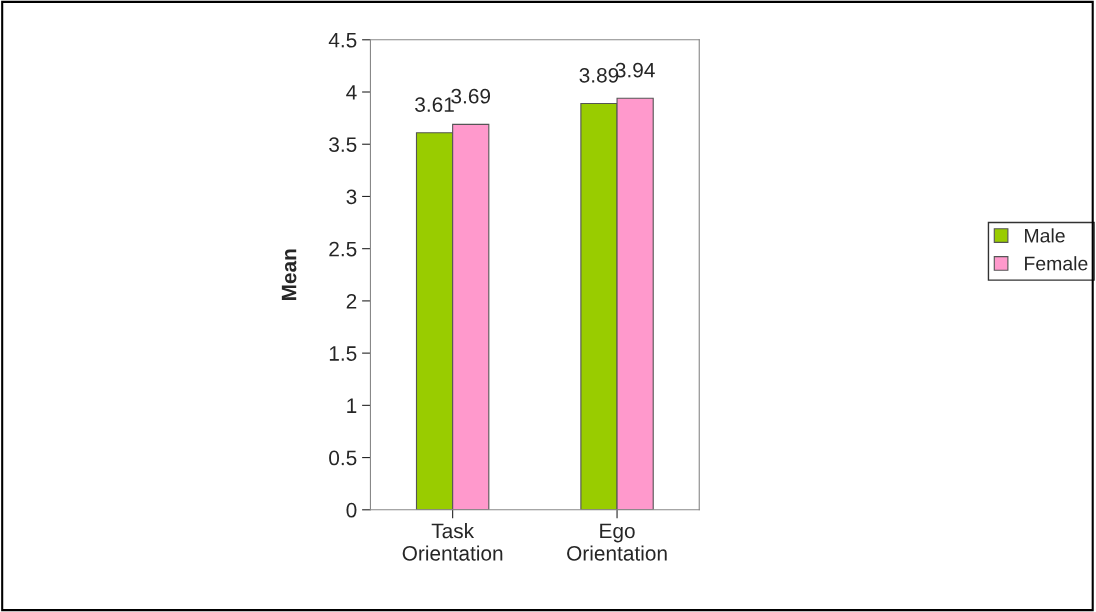  Describe the element at coordinates (342, 40) in the screenshot. I see `y-tick-label: 4.5` at that location.